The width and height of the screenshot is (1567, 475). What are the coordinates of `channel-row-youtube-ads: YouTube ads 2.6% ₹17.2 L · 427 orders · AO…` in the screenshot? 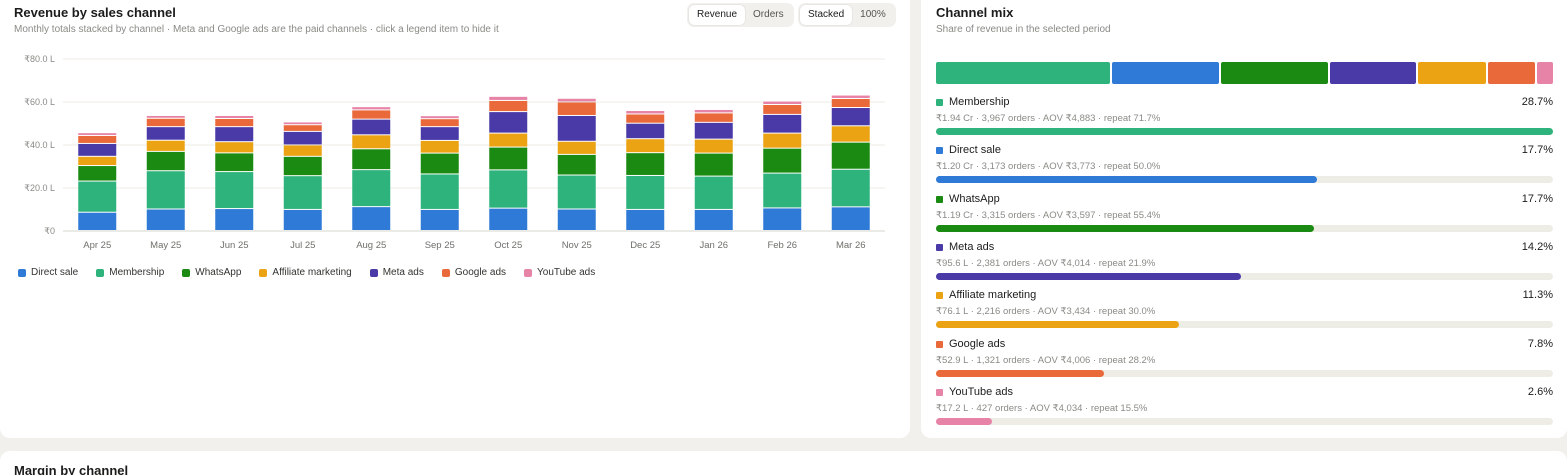 It's located at (1244, 408).